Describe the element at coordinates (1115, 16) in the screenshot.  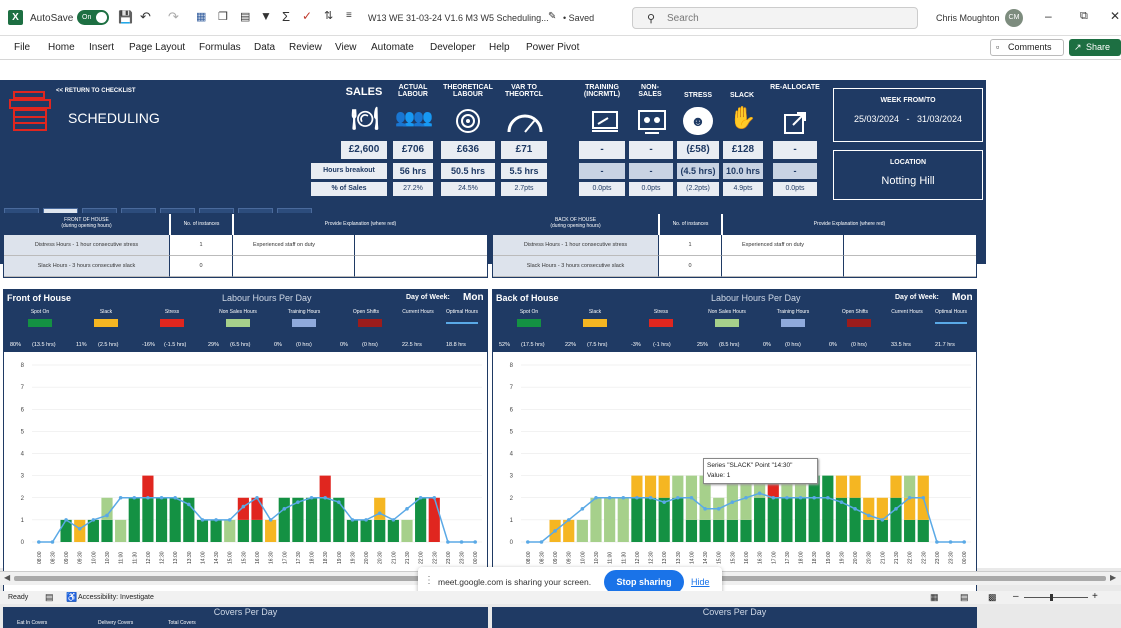
I see `close-icon: ✕` at that location.